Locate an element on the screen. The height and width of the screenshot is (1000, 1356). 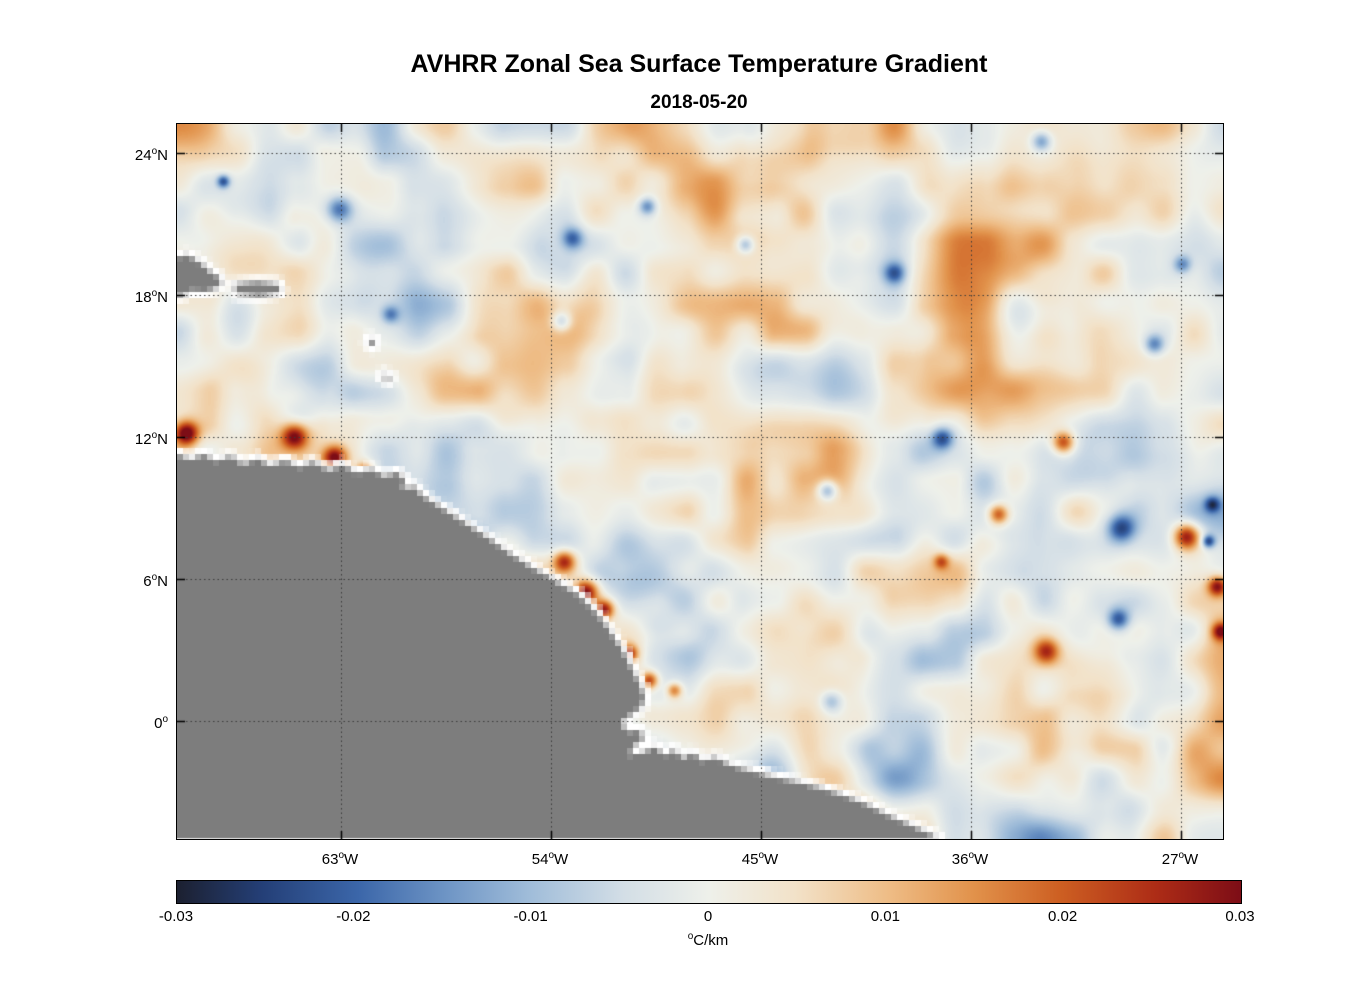
x-tick-label: 54oW is located at coordinates (550, 859).